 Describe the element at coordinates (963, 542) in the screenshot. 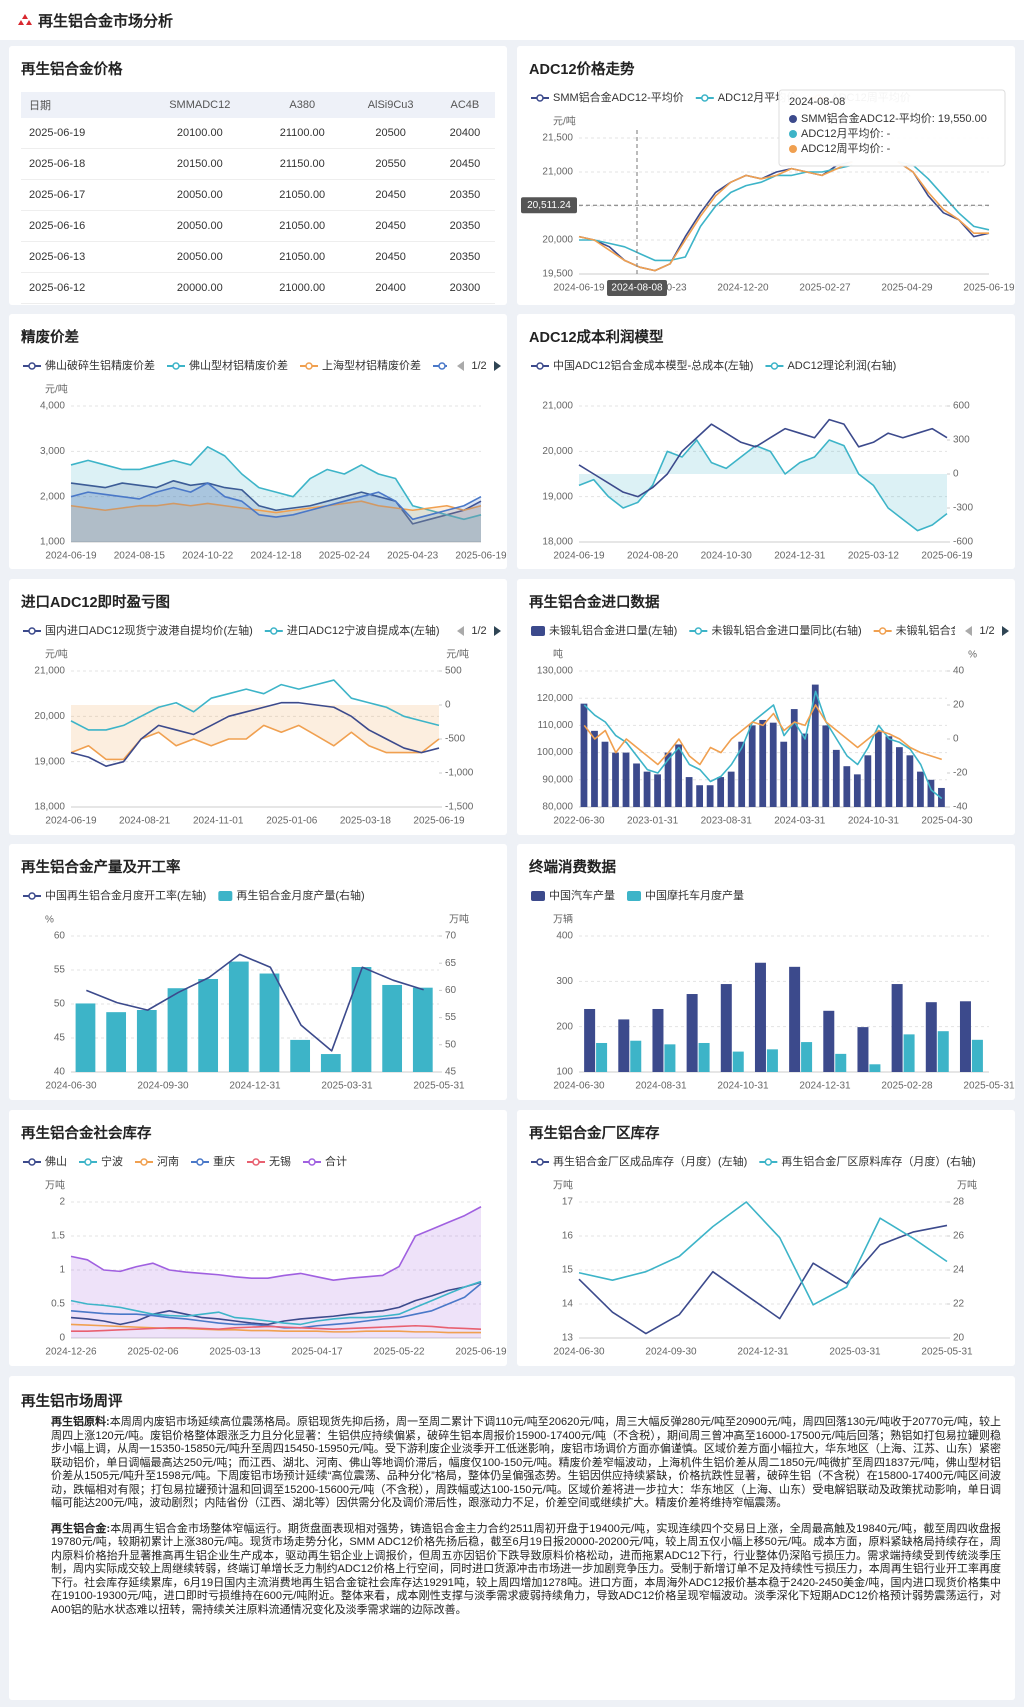

I see `y2-tick-label: -600` at that location.